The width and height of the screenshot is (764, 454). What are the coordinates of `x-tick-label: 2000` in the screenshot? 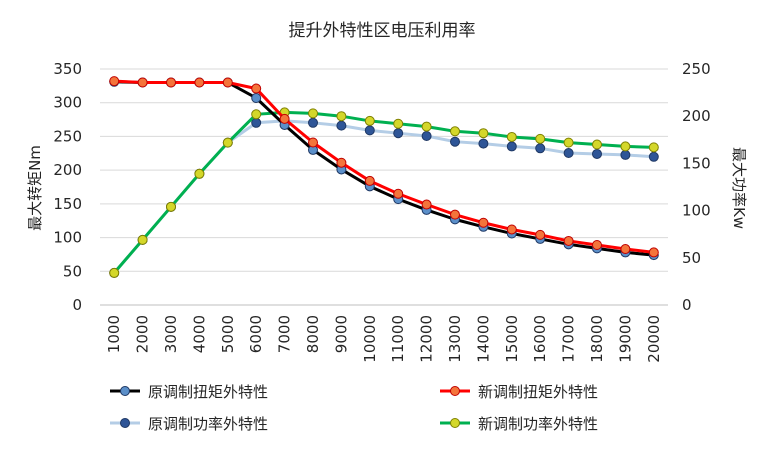 It's located at (143, 334).